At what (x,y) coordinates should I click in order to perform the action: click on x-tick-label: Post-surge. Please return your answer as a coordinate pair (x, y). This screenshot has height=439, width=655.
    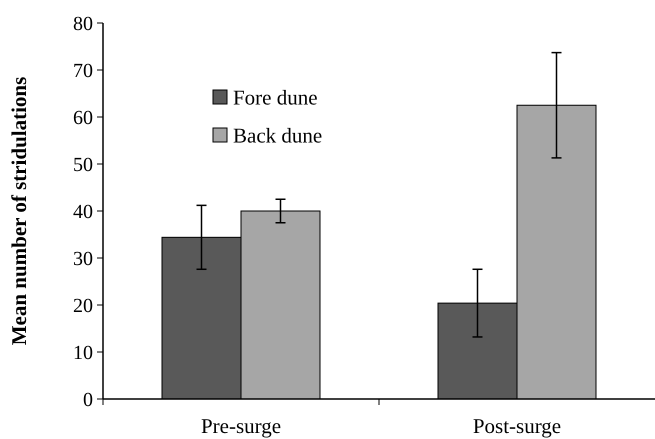
    Looking at the image, I should click on (517, 426).